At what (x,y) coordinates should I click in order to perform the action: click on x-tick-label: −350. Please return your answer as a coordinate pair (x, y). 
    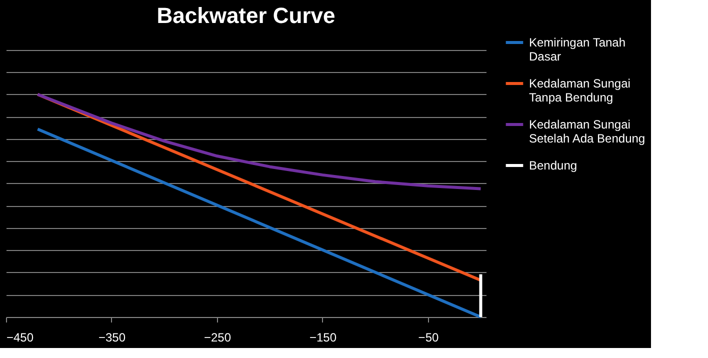
    Looking at the image, I should click on (112, 337).